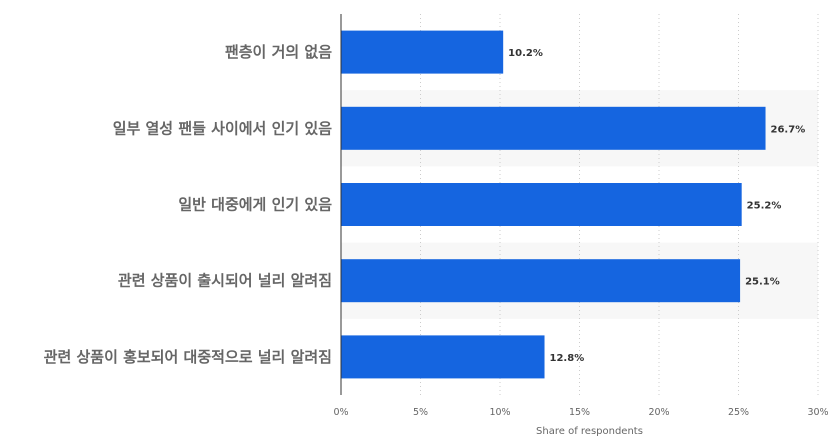 This screenshot has width=828, height=446. Describe the element at coordinates (499, 412) in the screenshot. I see `x-tick-label: 10%` at that location.